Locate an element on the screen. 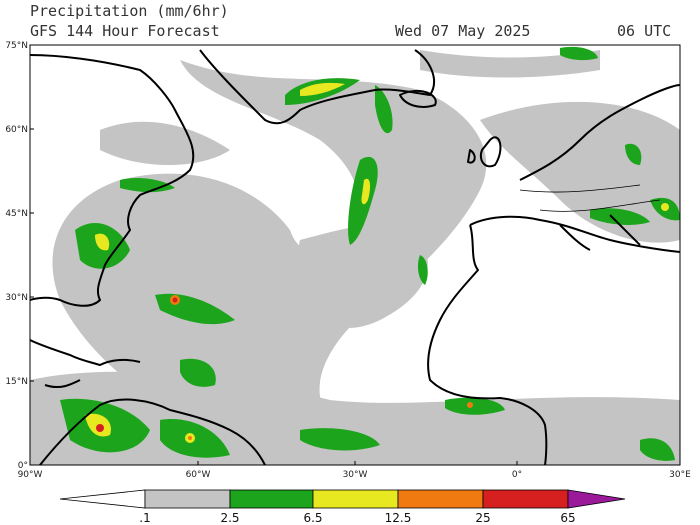  title: Precipitation (mm/6hr) is located at coordinates (129, 11).